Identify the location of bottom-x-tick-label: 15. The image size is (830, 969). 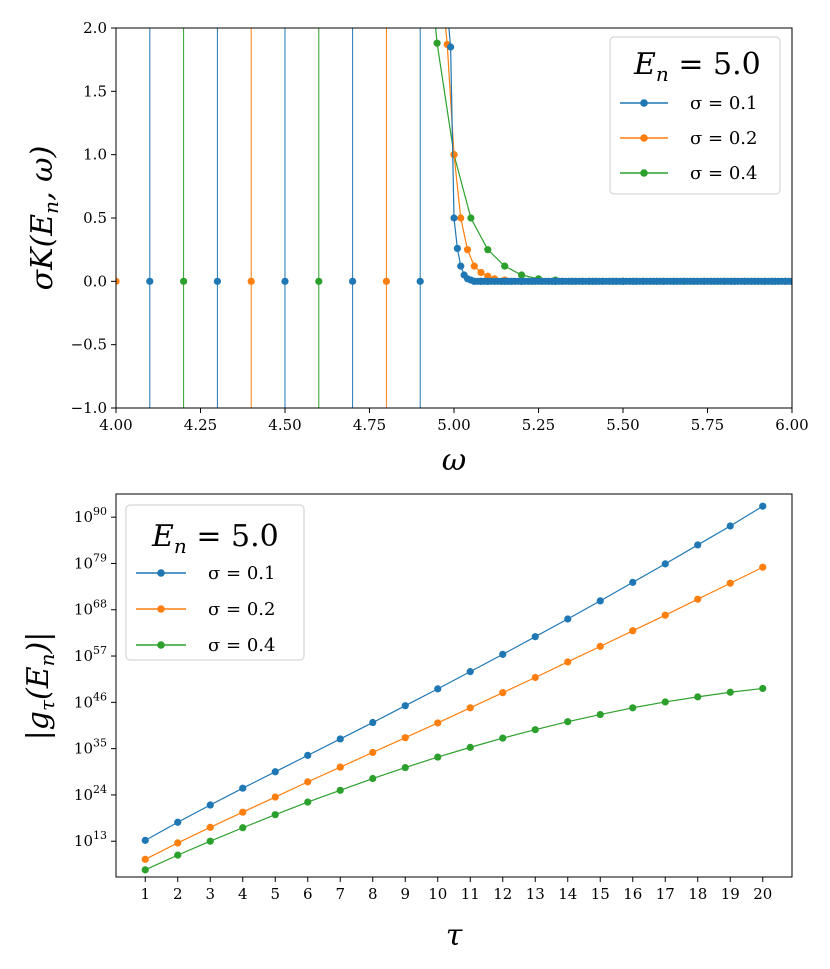
(600, 894).